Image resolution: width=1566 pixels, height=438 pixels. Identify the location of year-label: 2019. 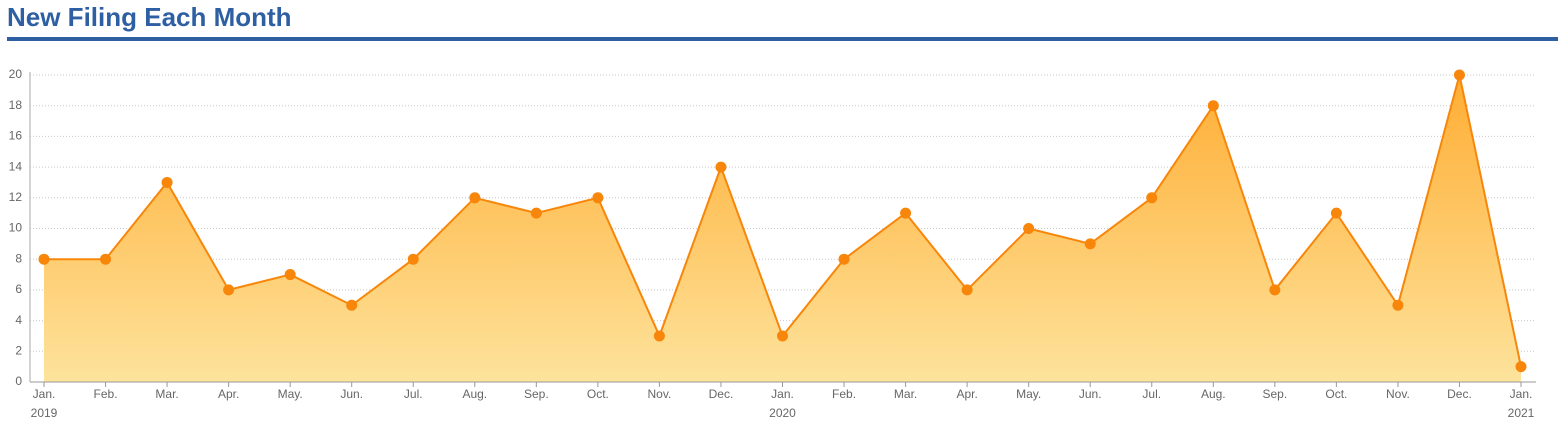
(44, 413).